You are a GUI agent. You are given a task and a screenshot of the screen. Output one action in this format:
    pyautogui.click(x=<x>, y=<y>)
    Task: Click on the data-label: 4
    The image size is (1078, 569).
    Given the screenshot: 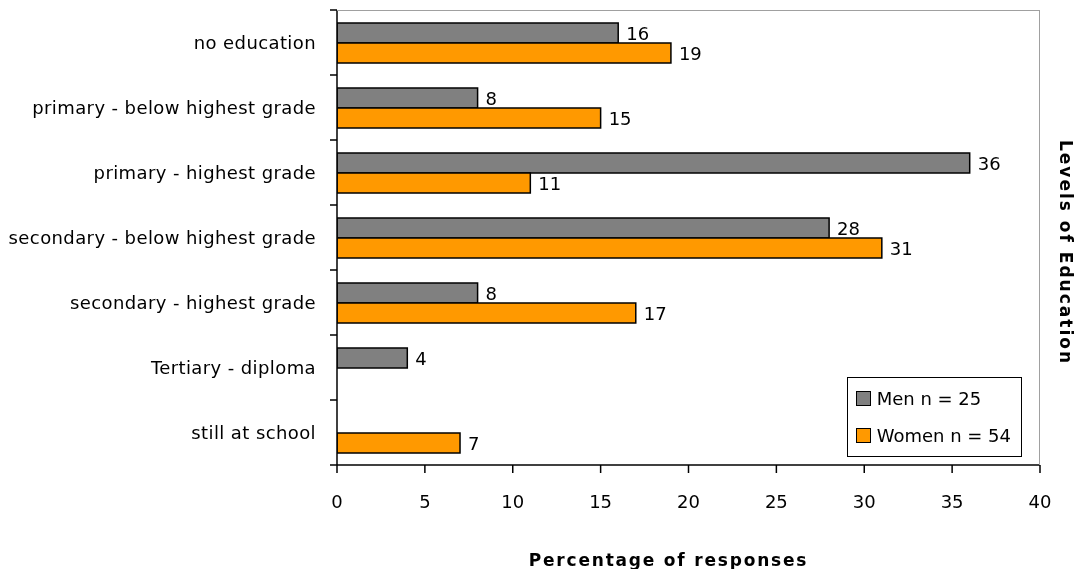 What is the action you would take?
    pyautogui.click(x=421, y=358)
    